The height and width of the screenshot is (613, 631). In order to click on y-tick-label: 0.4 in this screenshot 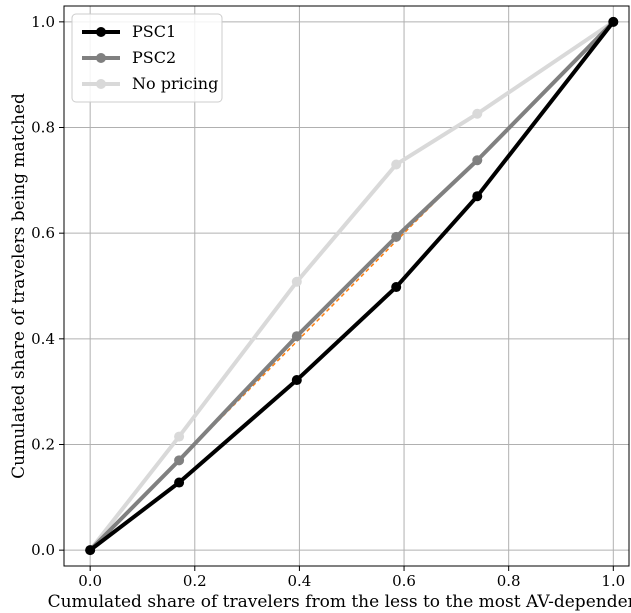, I will do `click(43, 339)`.